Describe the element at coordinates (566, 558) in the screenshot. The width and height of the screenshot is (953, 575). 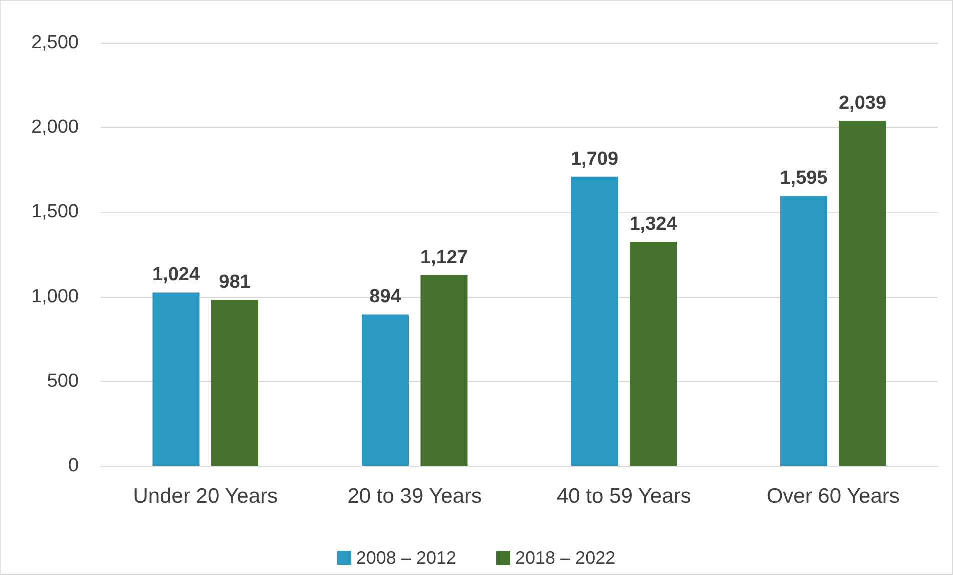
I see `legend-label: 2018 – 2022` at that location.